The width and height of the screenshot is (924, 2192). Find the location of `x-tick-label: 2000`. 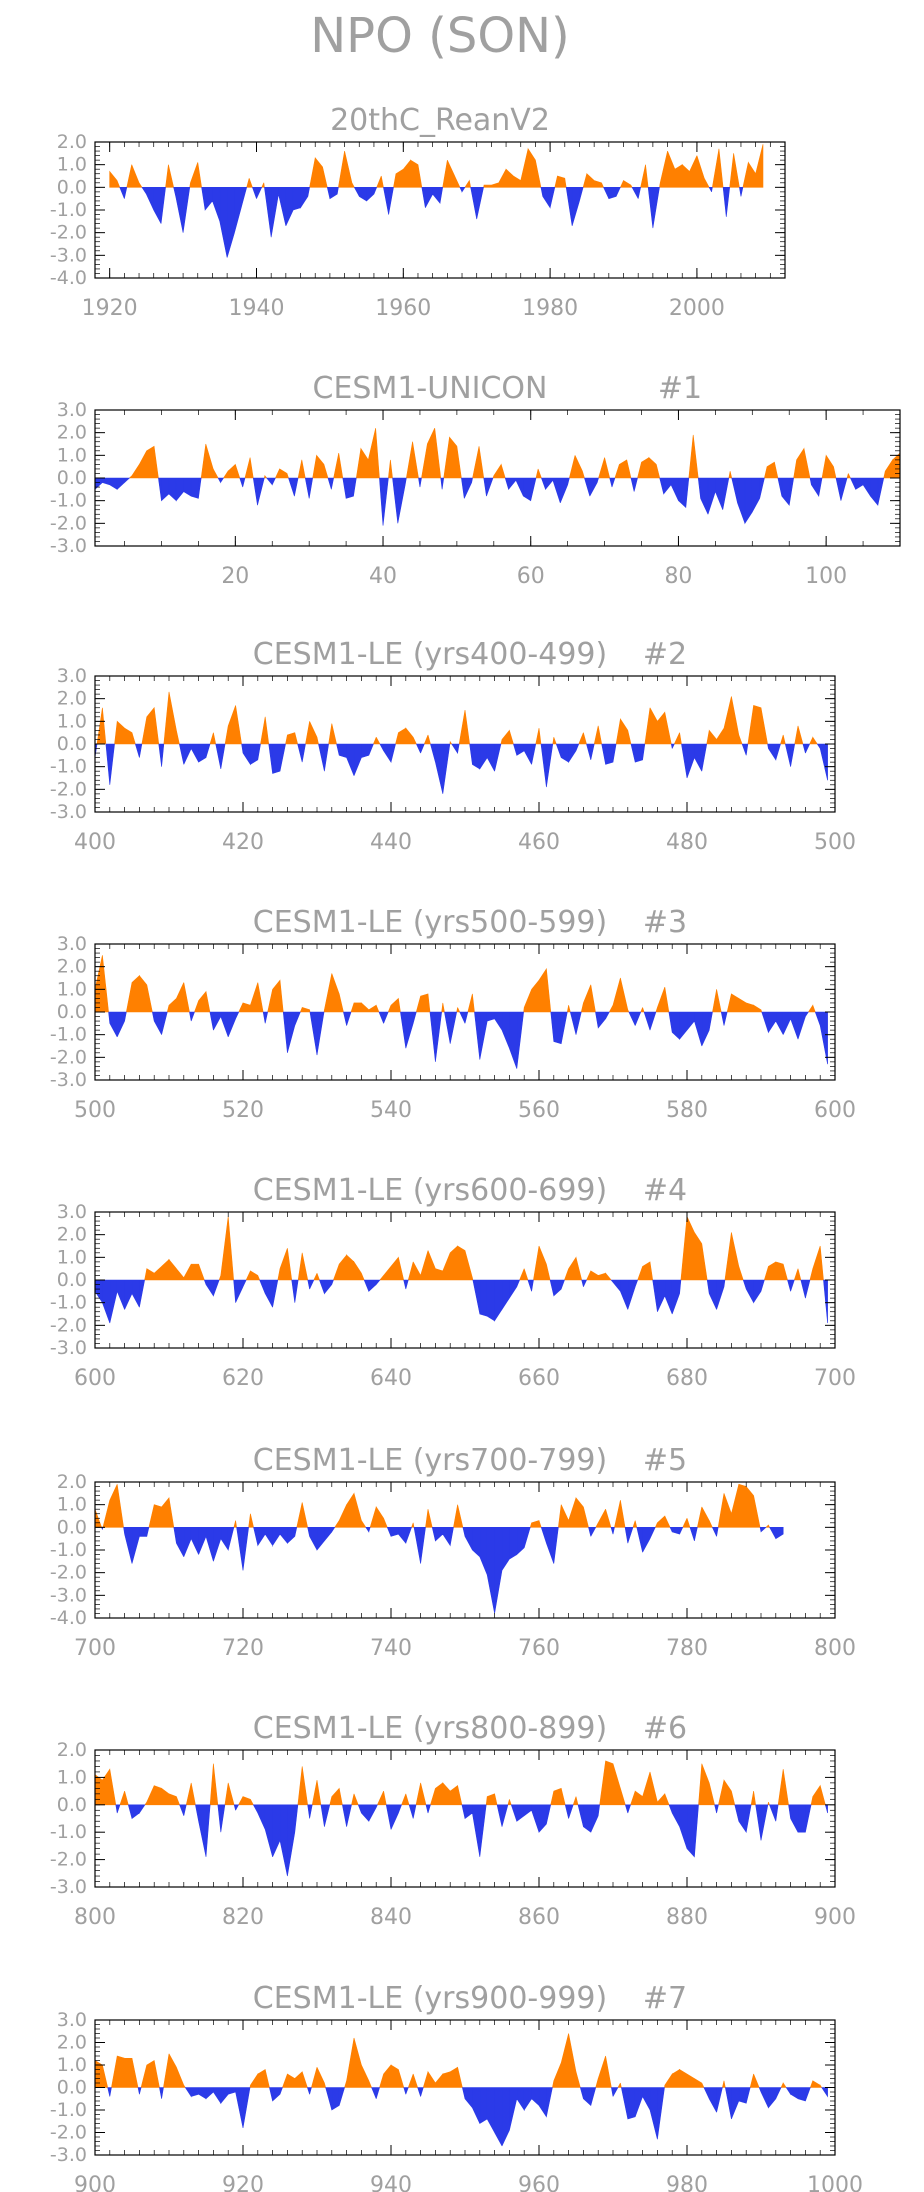

x-tick-label: 2000 is located at coordinates (697, 308).